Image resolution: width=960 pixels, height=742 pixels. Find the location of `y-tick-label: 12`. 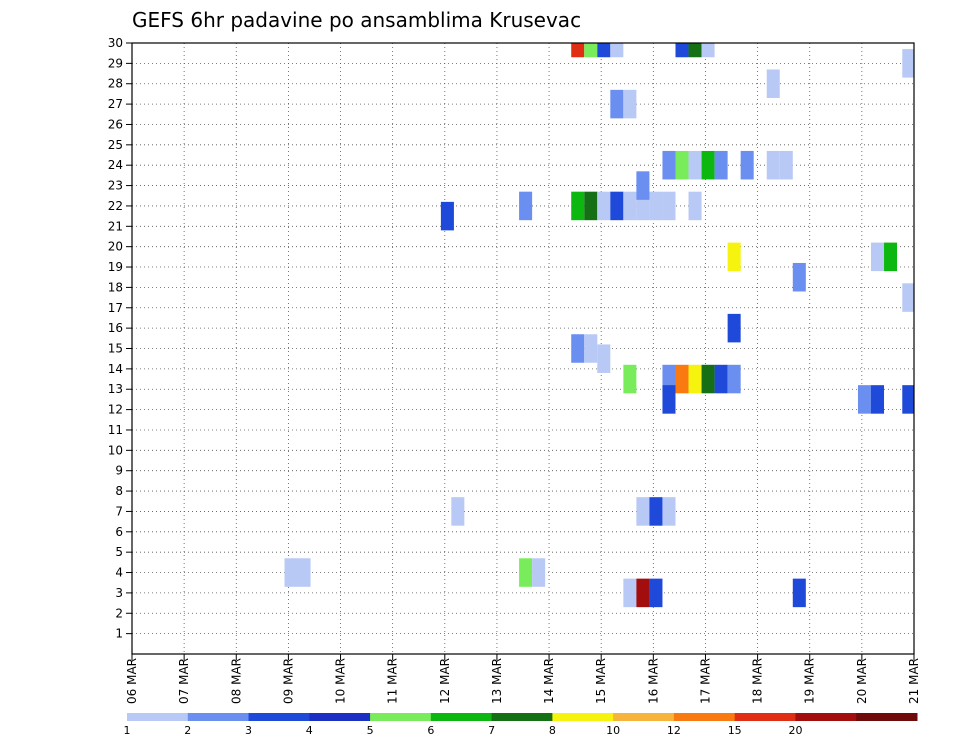

y-tick-label: 12 is located at coordinates (115, 410).